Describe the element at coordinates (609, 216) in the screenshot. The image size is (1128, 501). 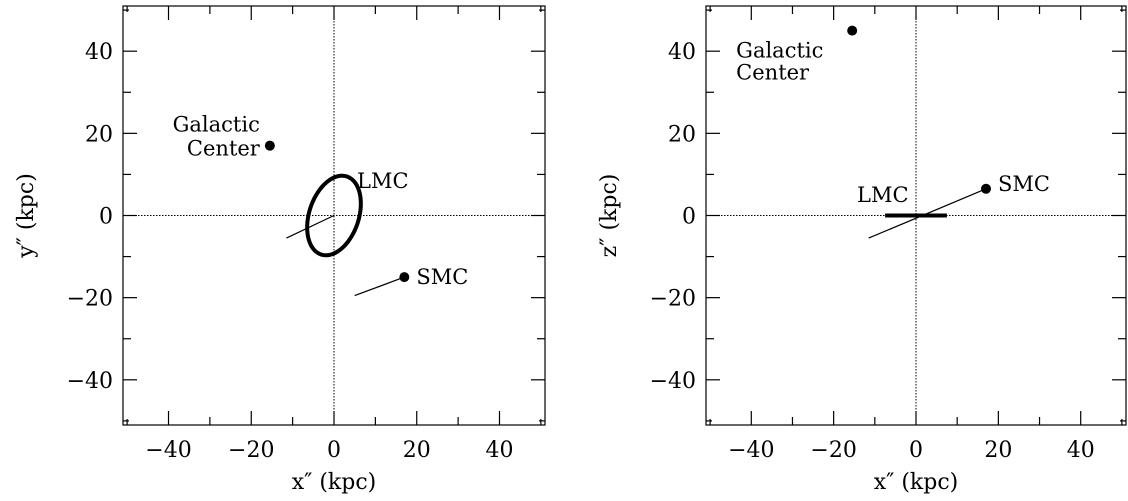
I see `y-axis-label: z″ (kpc)` at that location.